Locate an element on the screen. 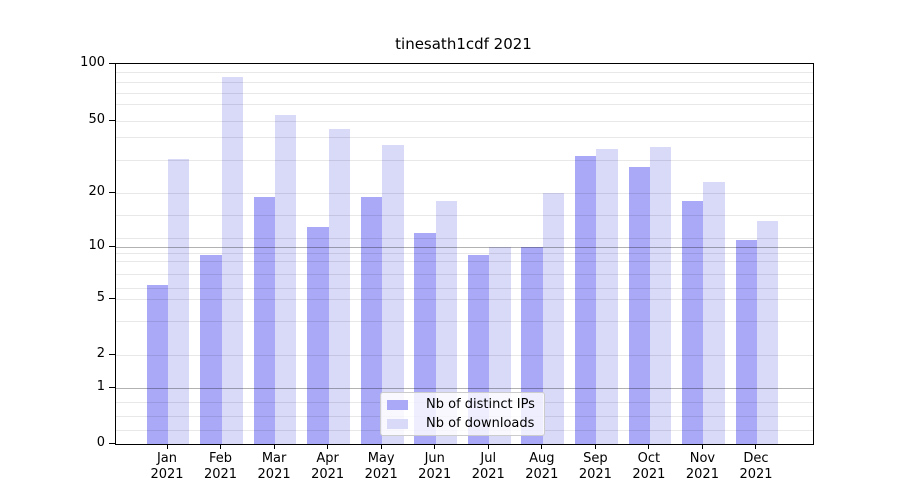 The image size is (900, 500). legend-item-distinct-ips: Nb of distinct IPs is located at coordinates (462, 405).